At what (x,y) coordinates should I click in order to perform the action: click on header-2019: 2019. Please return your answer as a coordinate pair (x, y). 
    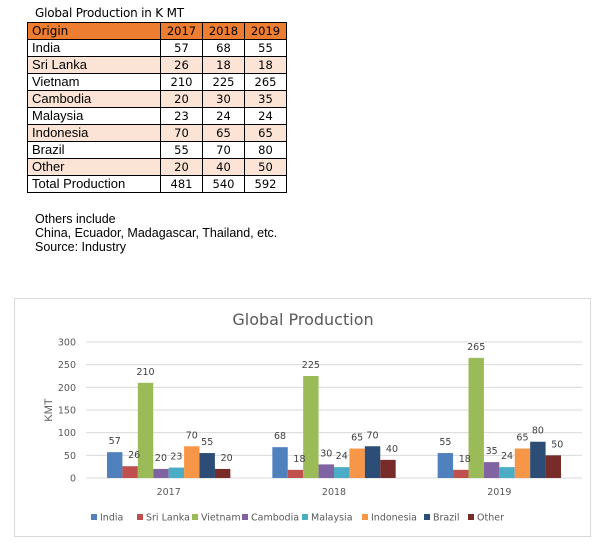
    Looking at the image, I should click on (265, 31).